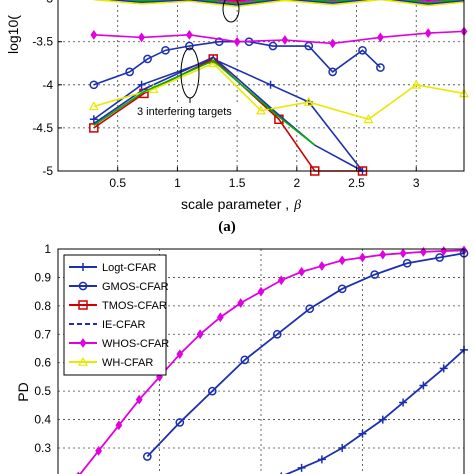 This screenshot has width=474, height=474. I want to click on legend-label: WH-CFAR, so click(127, 363).